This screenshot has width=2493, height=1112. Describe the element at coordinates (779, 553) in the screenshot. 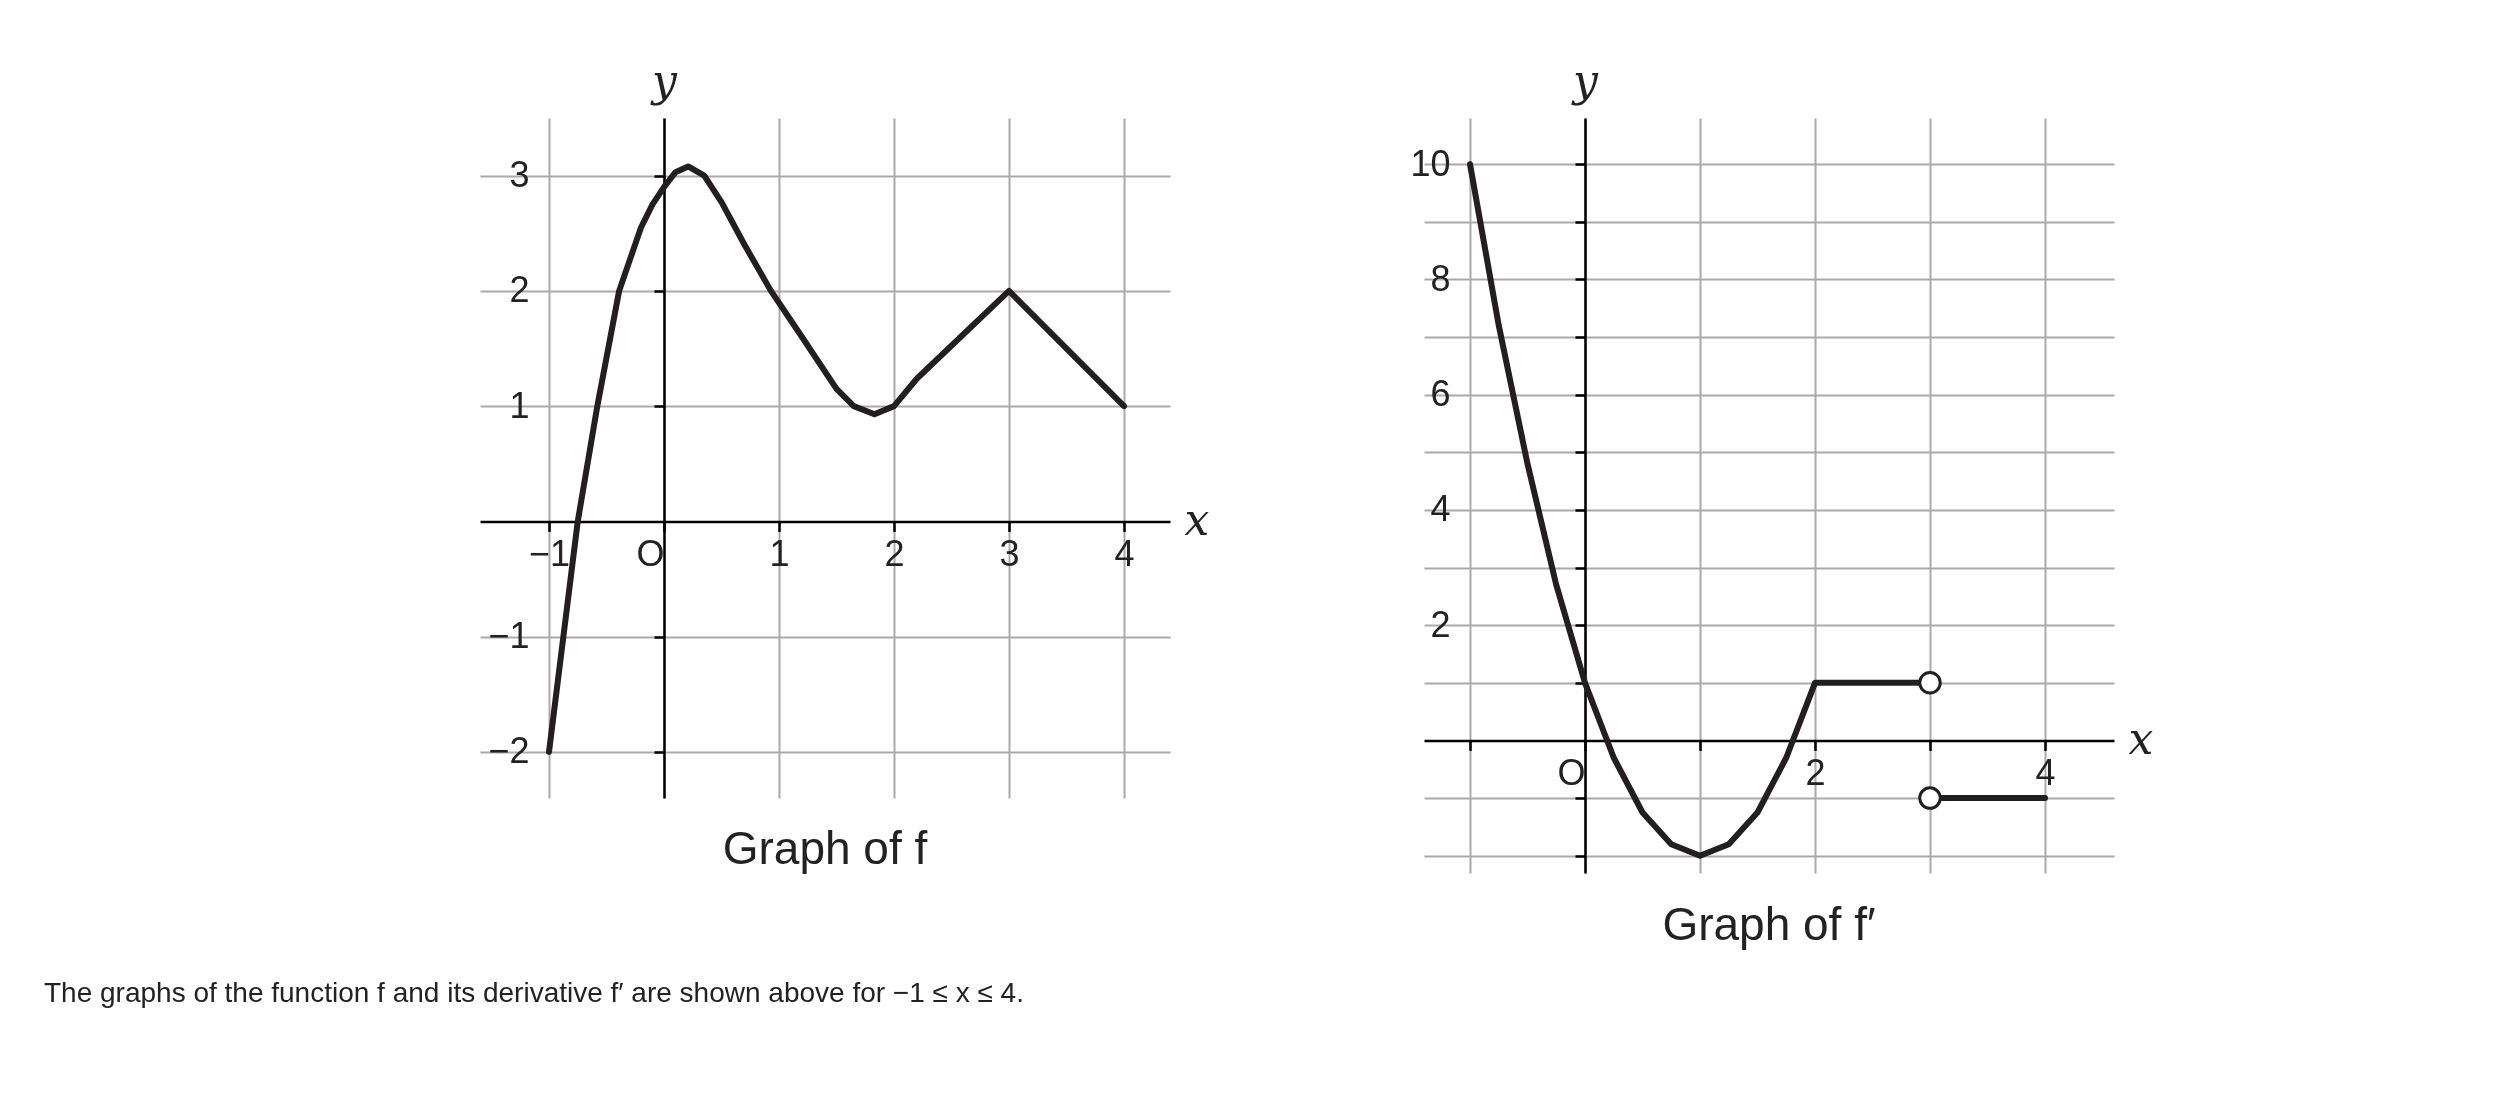

I see `x-tick-label: 1` at that location.